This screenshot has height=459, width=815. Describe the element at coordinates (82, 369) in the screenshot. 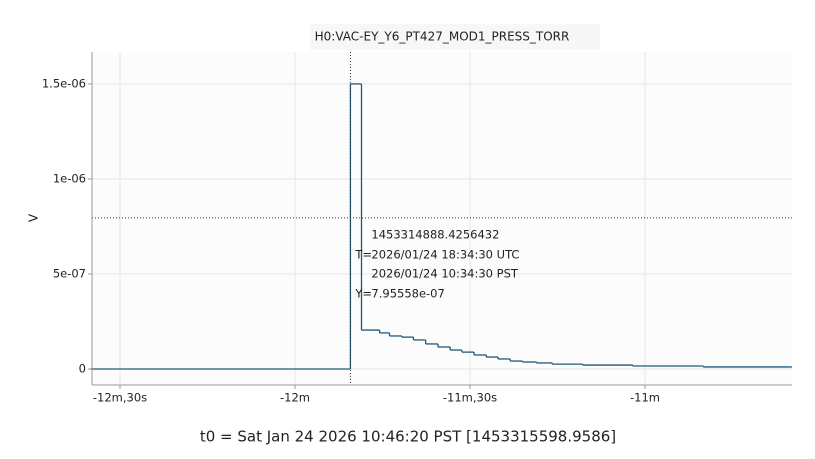

I see `y-tick-label: 0` at that location.